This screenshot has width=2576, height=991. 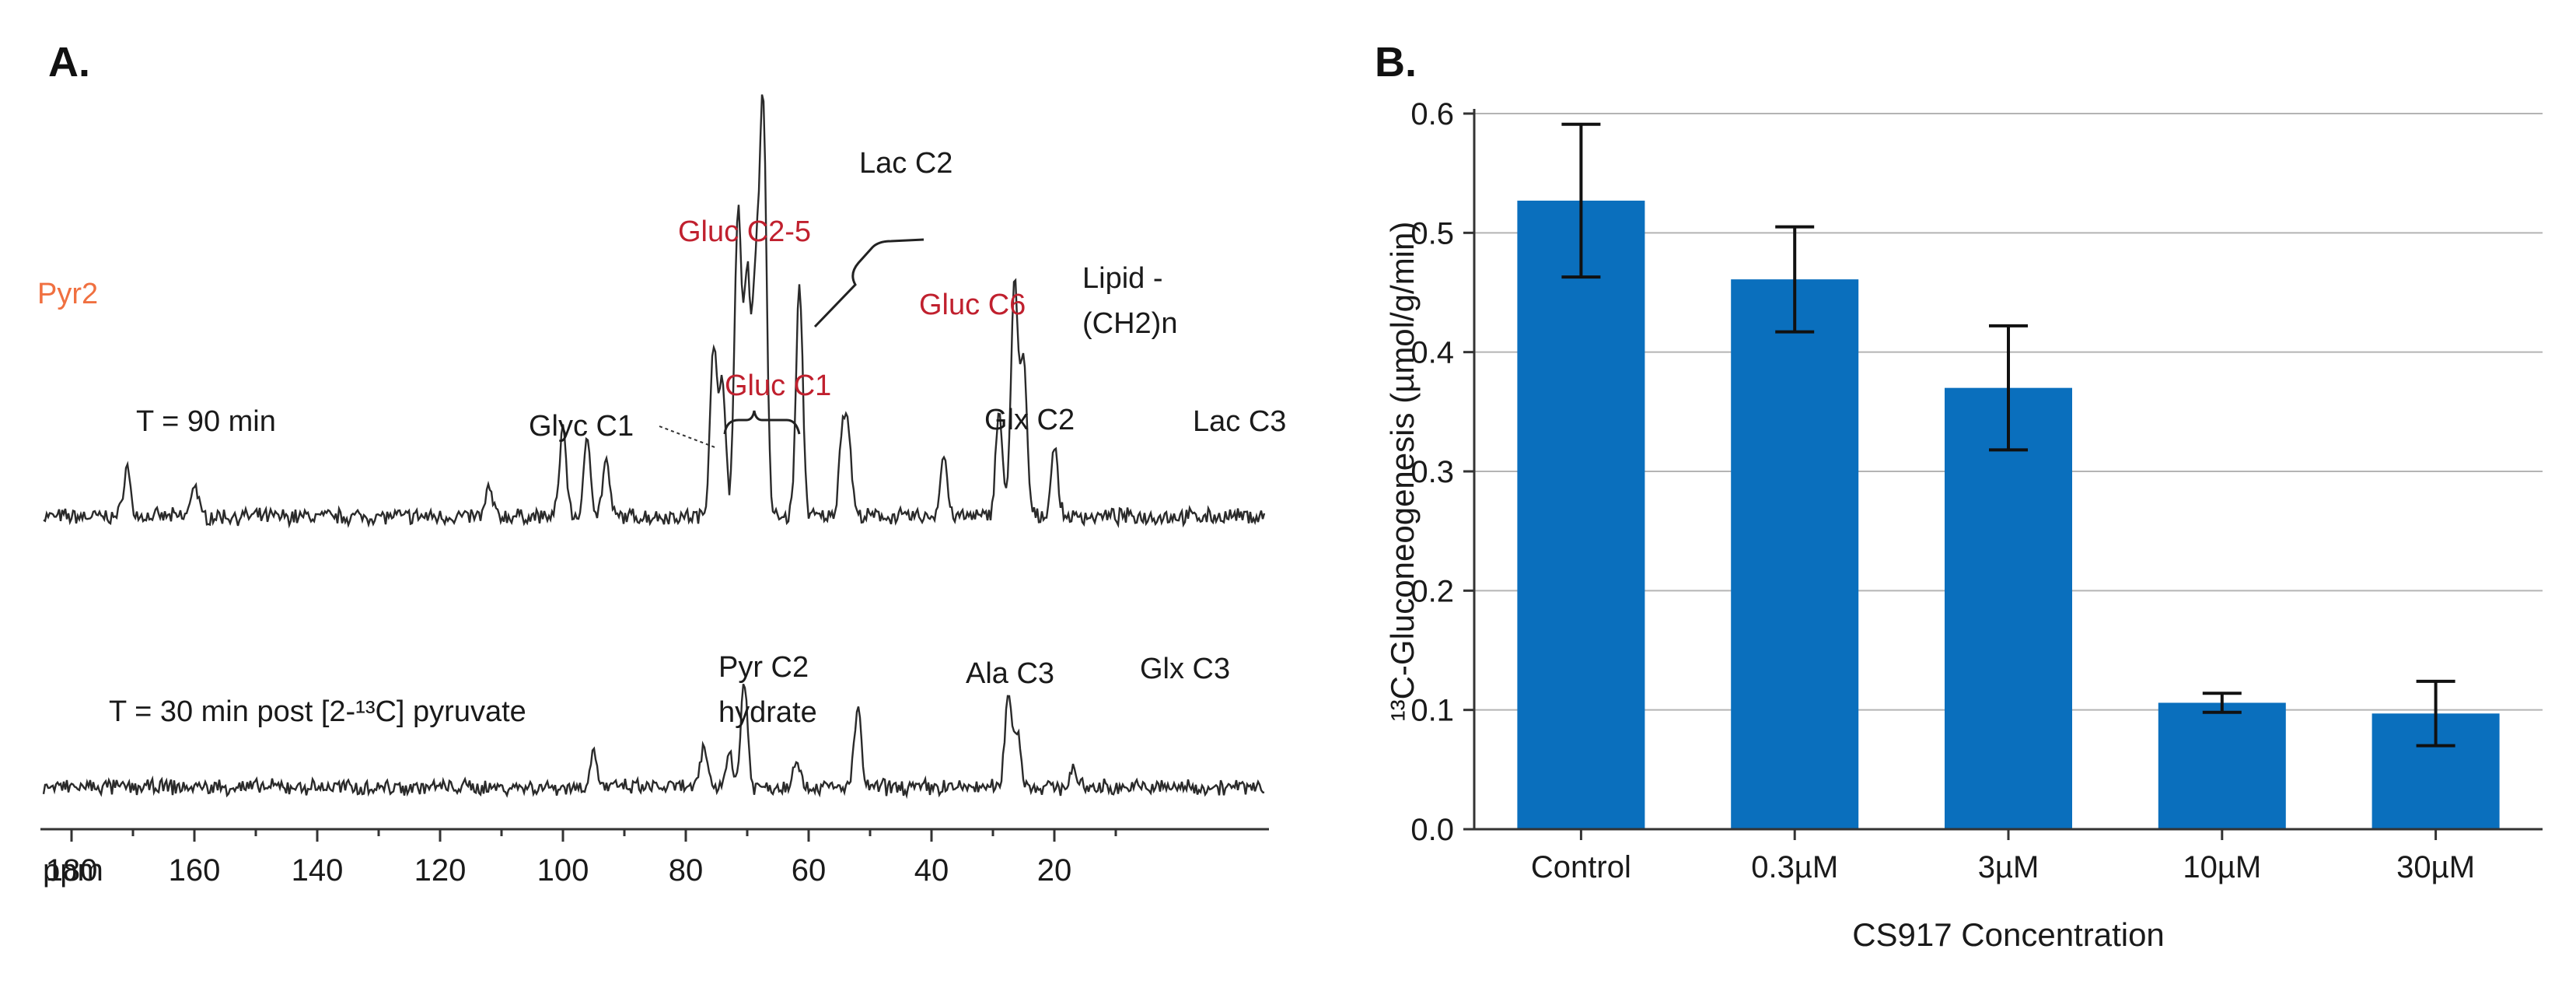 What do you see at coordinates (1185, 669) in the screenshot?
I see `label-glx-c3: Glx C3` at bounding box center [1185, 669].